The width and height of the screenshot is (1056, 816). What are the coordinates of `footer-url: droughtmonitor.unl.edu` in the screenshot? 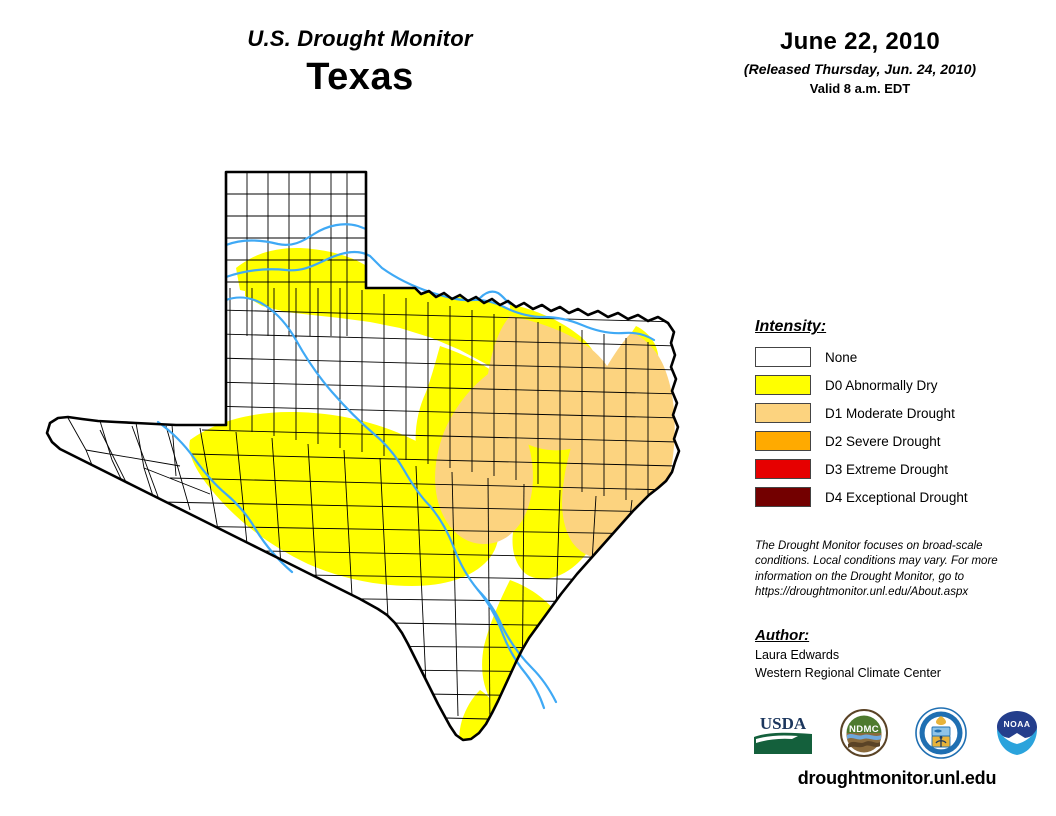 It's located at (897, 778).